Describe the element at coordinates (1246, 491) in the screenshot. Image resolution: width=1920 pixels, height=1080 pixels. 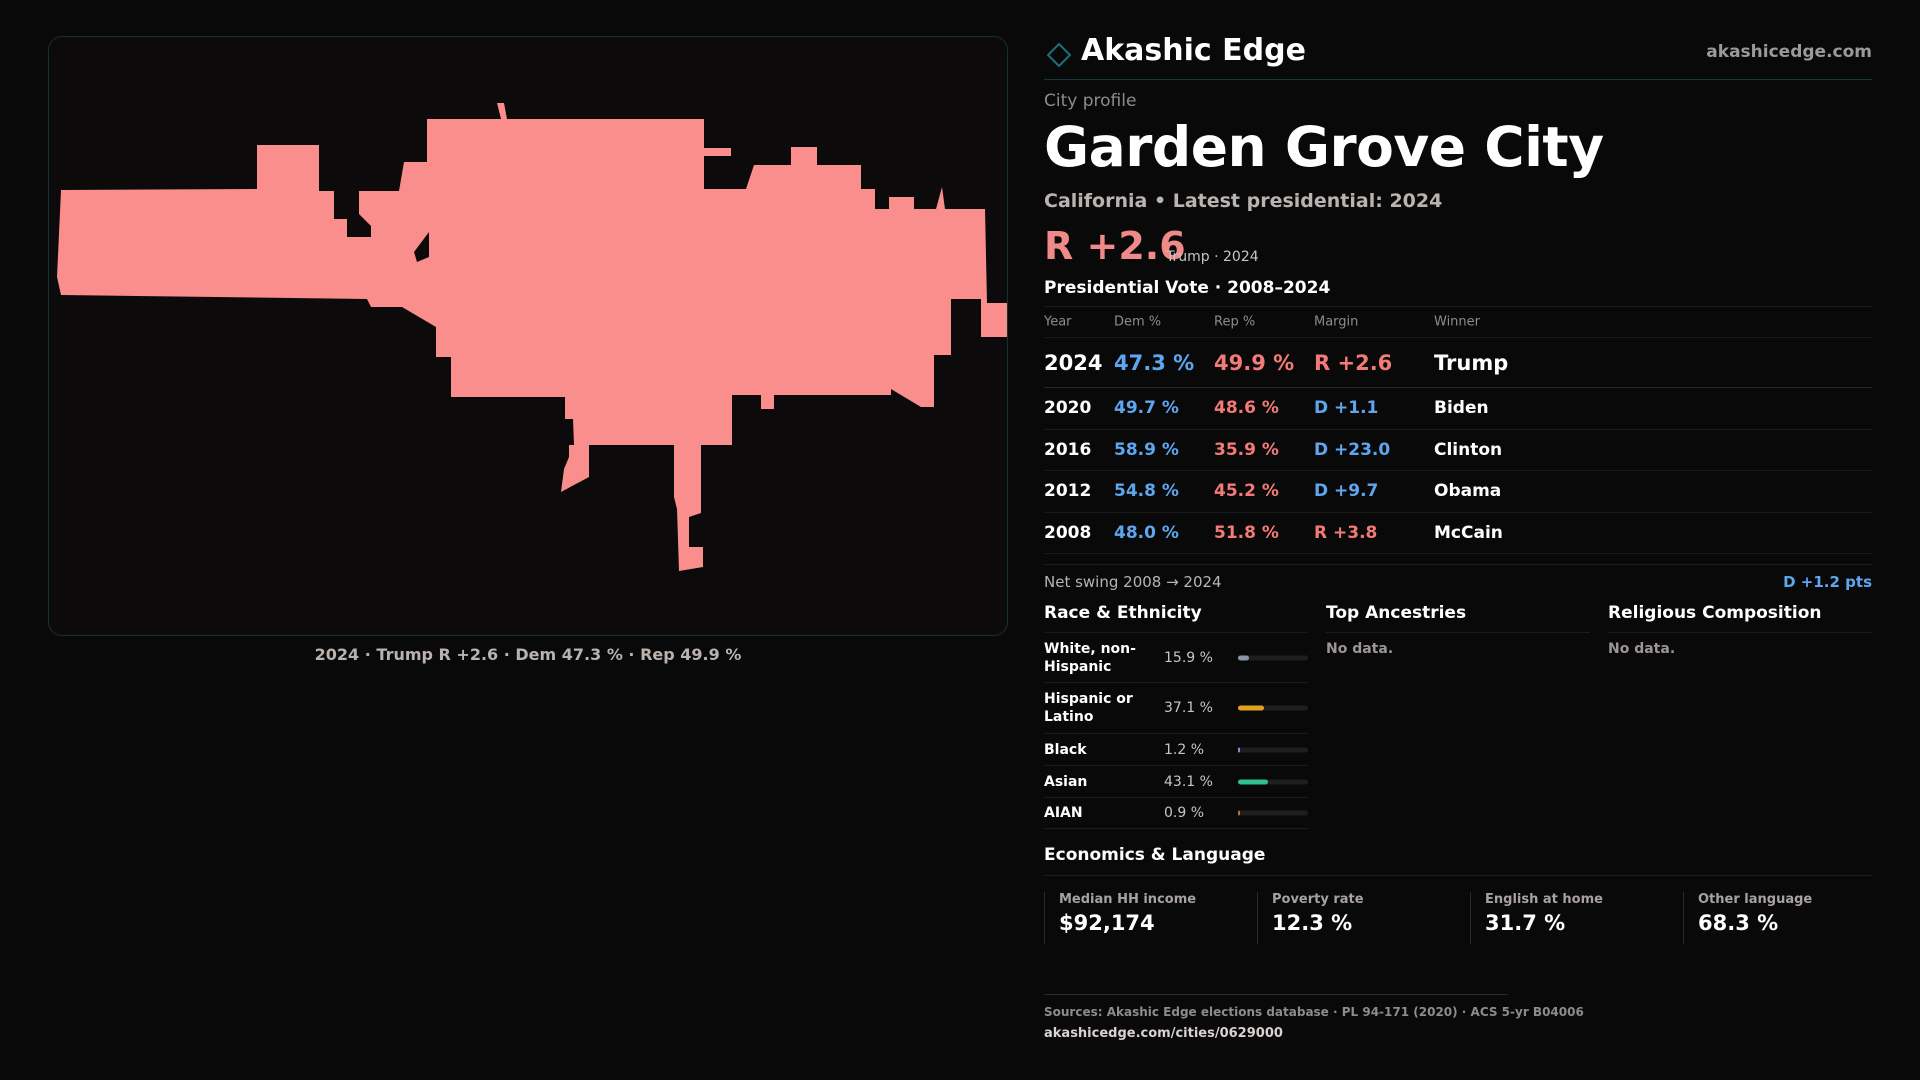
I see `rep-cell: 45.2 %` at that location.